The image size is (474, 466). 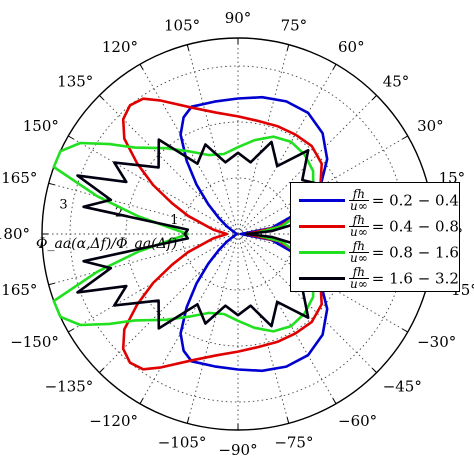 I want to click on radial-ticks: 1 2 3, so click(x=118, y=213).